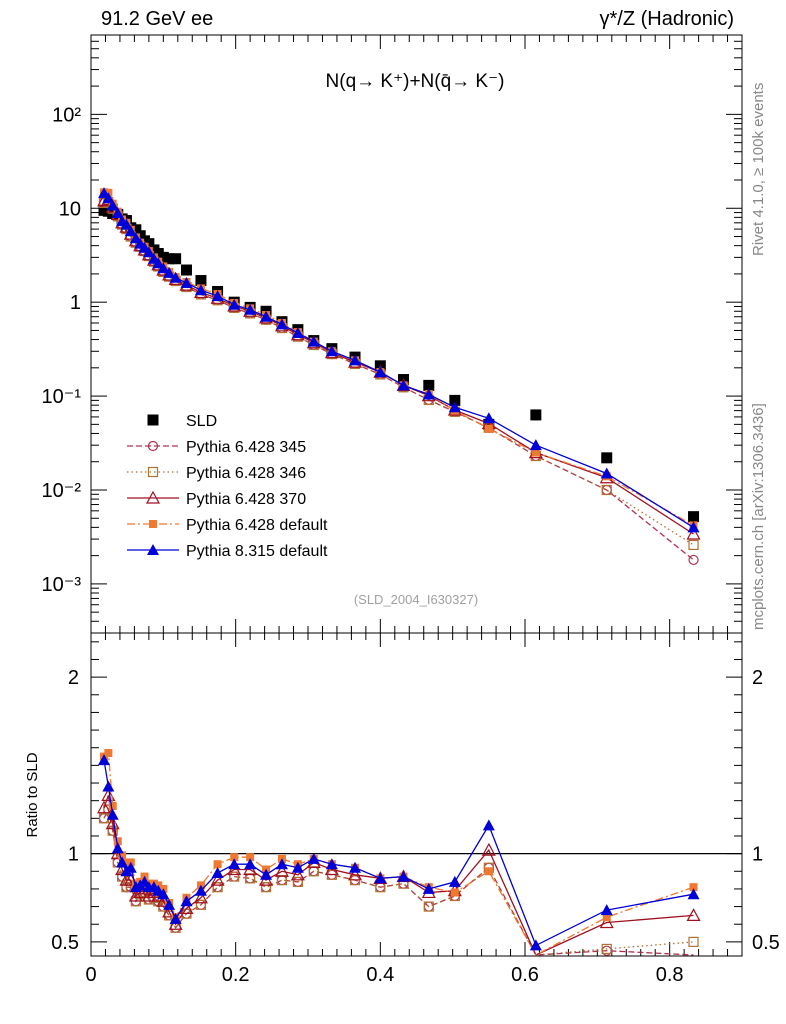  I want to click on y-tick-label: 10⁻³, so click(62, 585).